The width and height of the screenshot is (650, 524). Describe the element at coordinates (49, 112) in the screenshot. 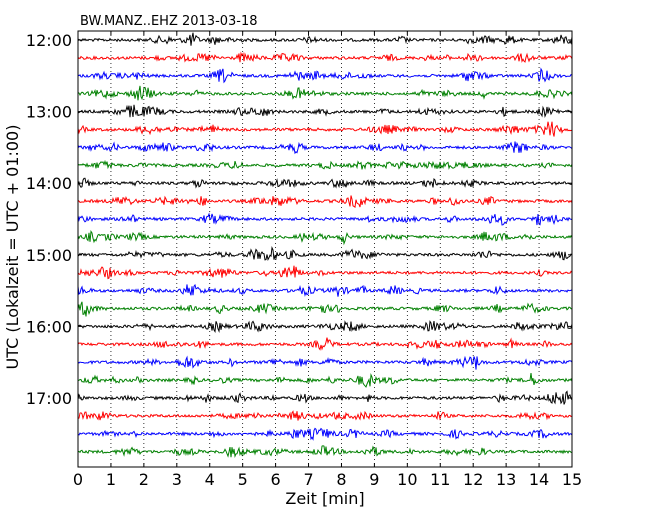

I see `y-tick-label: 13:00` at that location.